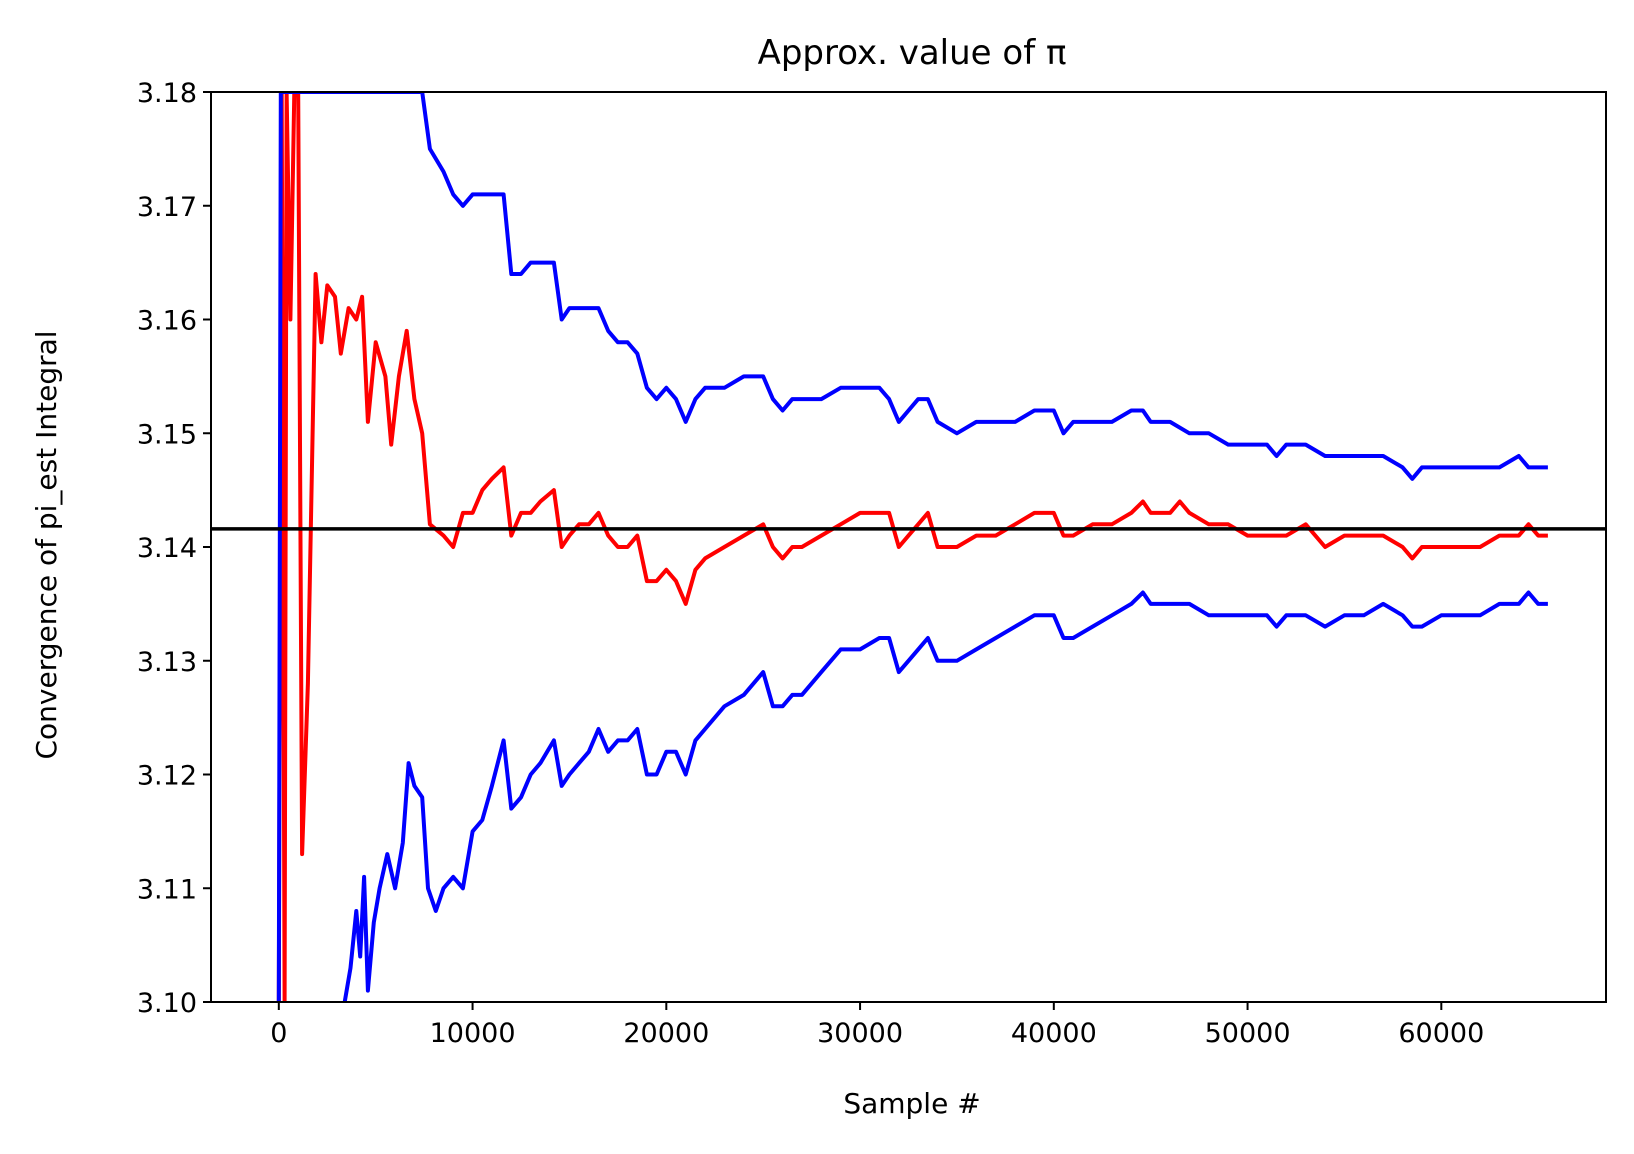 The height and width of the screenshot is (1154, 1634). I want to click on y-axis: 3.10 3.11 3.12 3.13 3.14 3.15 3.16 3.17 3.18, so click(174, 548).